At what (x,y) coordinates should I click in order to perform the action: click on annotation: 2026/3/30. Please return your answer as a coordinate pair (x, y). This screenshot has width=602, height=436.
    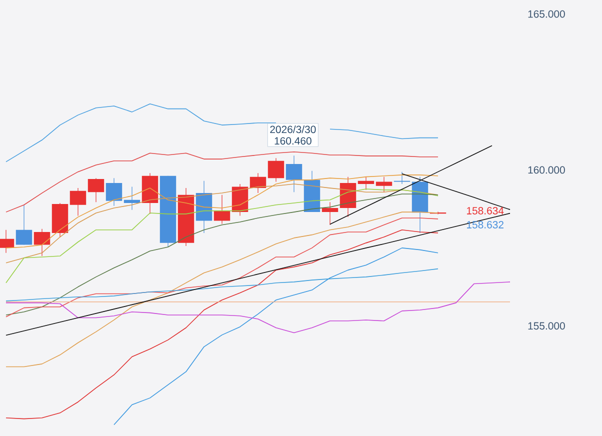
    Looking at the image, I should click on (293, 129).